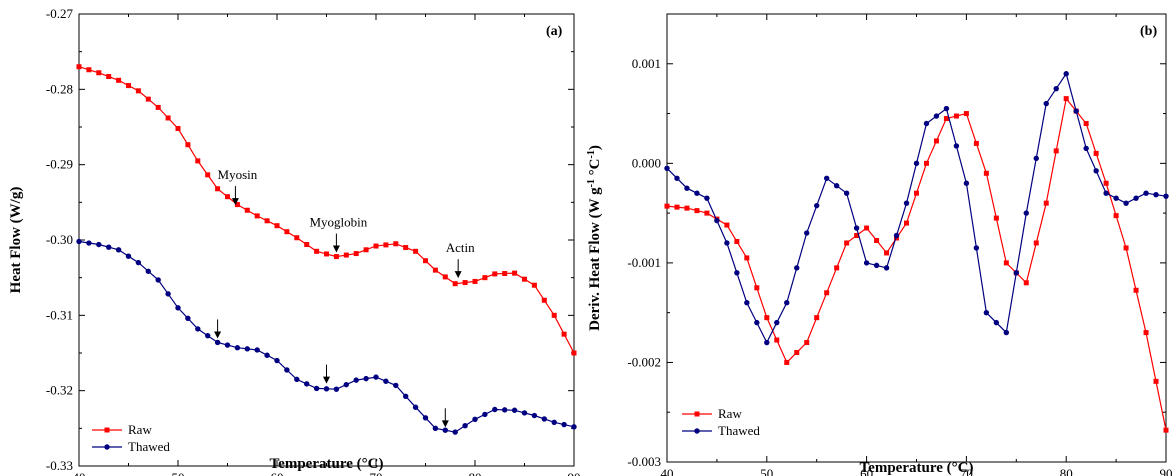 The height and width of the screenshot is (476, 1176). I want to click on x-tick-label: 70, so click(376, 473).